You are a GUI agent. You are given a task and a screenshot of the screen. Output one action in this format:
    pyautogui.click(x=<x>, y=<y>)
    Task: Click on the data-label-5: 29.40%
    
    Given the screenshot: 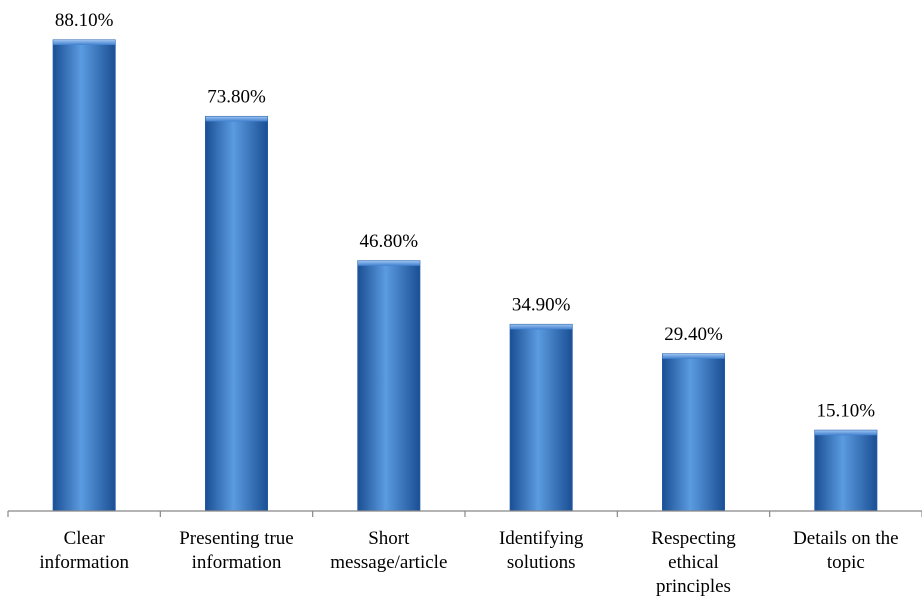 What is the action you would take?
    pyautogui.click(x=693, y=334)
    